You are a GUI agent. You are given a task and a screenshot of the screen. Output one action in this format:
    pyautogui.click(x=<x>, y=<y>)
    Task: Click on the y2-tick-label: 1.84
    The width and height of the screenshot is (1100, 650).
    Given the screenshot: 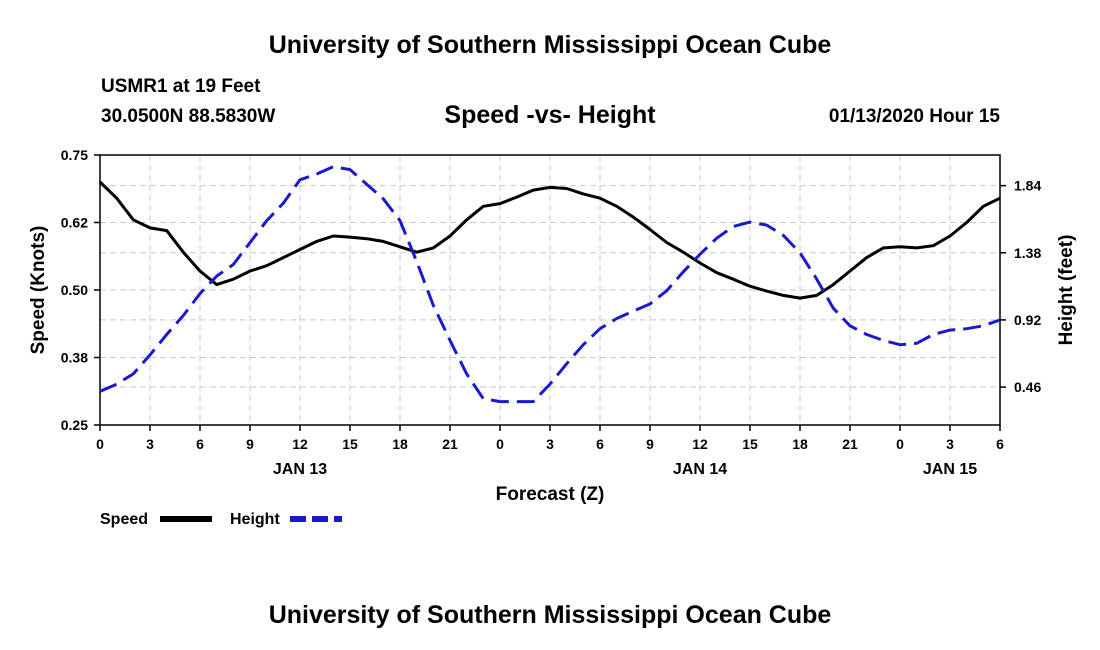 What is the action you would take?
    pyautogui.click(x=1027, y=186)
    